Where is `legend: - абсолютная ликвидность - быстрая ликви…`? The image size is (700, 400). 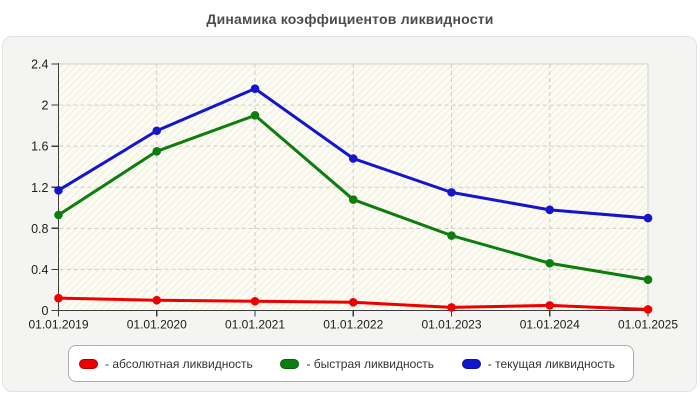
legend: - абсолютная ликвидность - быстрая ликви… is located at coordinates (351, 363).